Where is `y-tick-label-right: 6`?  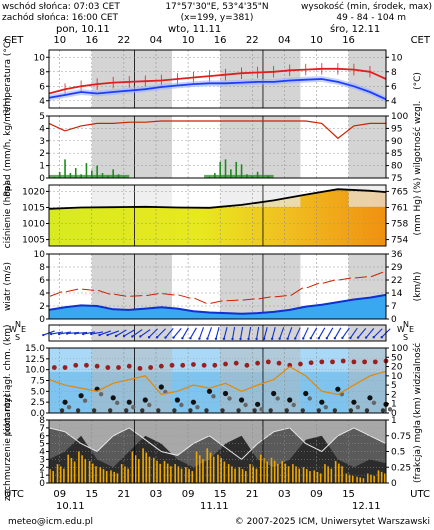 y-tick-label-right: 6 is located at coordinates (394, 87).